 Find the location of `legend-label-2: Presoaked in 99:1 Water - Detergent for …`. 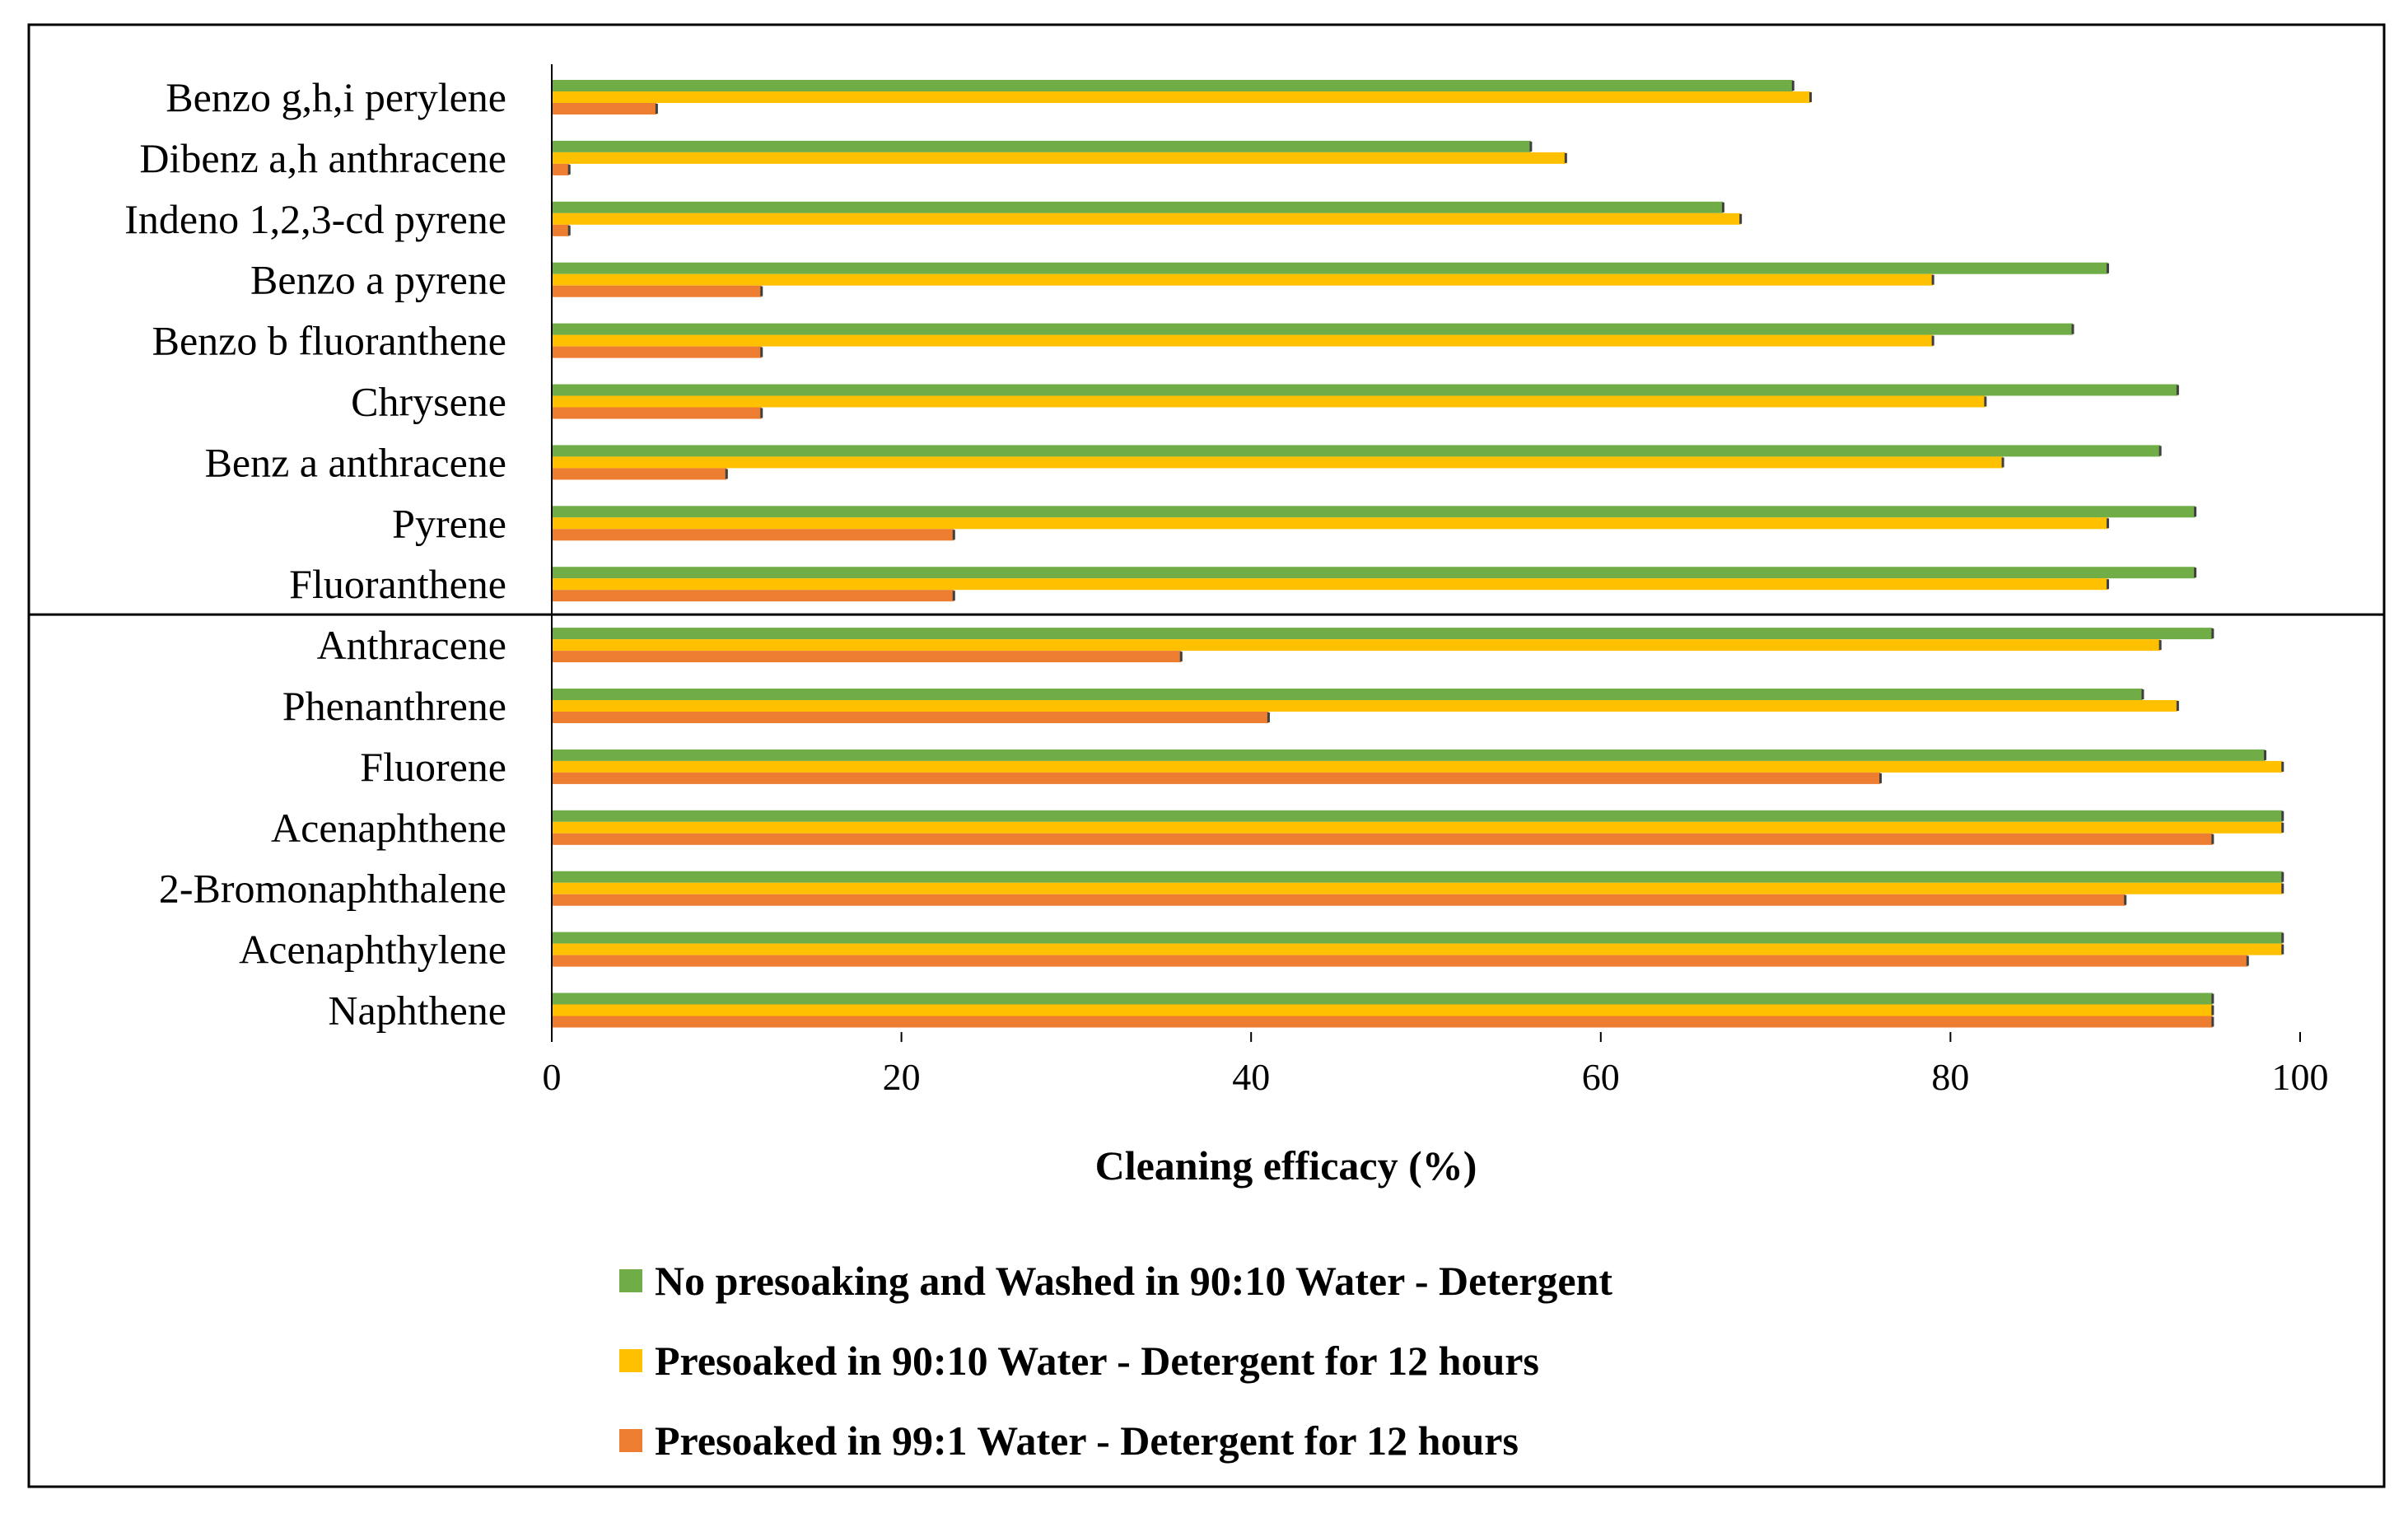

legend-label-2: Presoaked in 99:1 Water - Detergent for … is located at coordinates (1087, 1441).